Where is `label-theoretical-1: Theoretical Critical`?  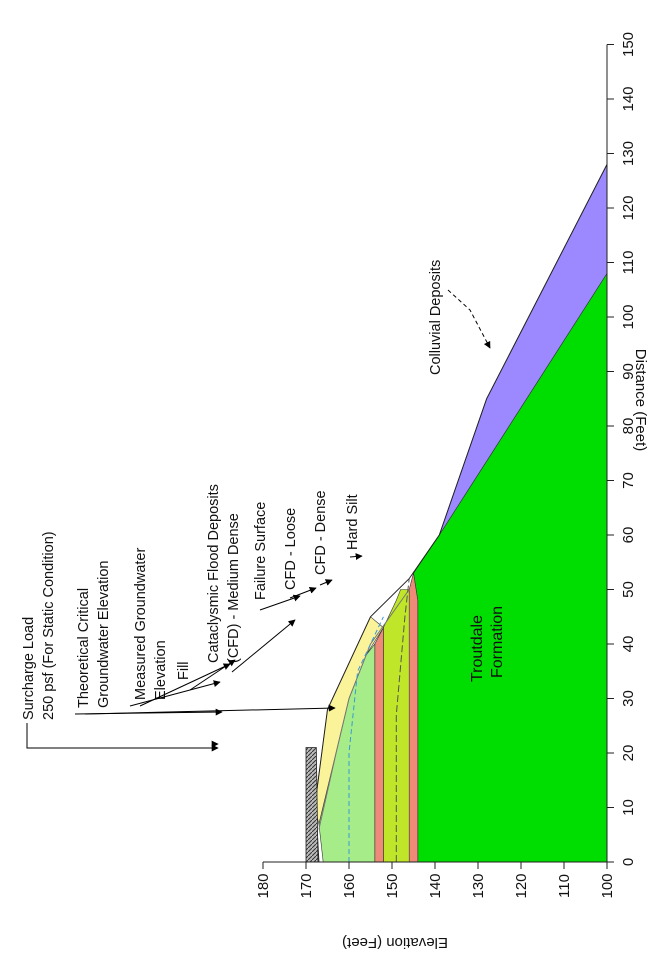
label-theoretical-1: Theoretical Critical is located at coordinates (84, 648).